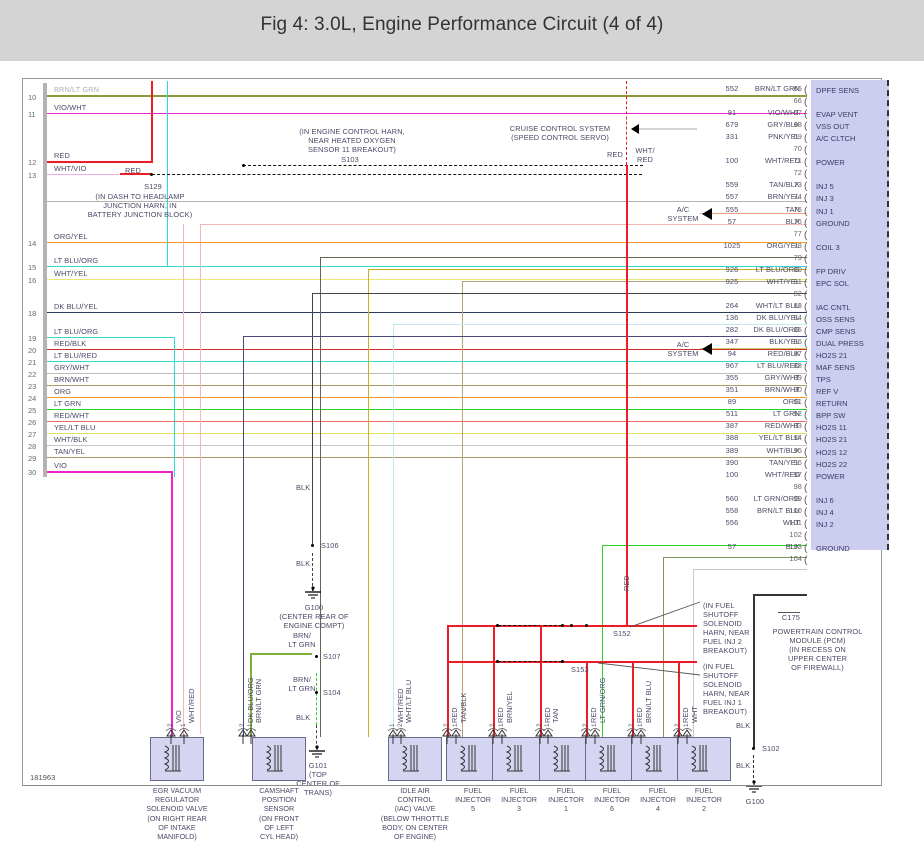  What do you see at coordinates (790, 617) in the screenshot?
I see `pcm-connector-id: C175` at bounding box center [790, 617].